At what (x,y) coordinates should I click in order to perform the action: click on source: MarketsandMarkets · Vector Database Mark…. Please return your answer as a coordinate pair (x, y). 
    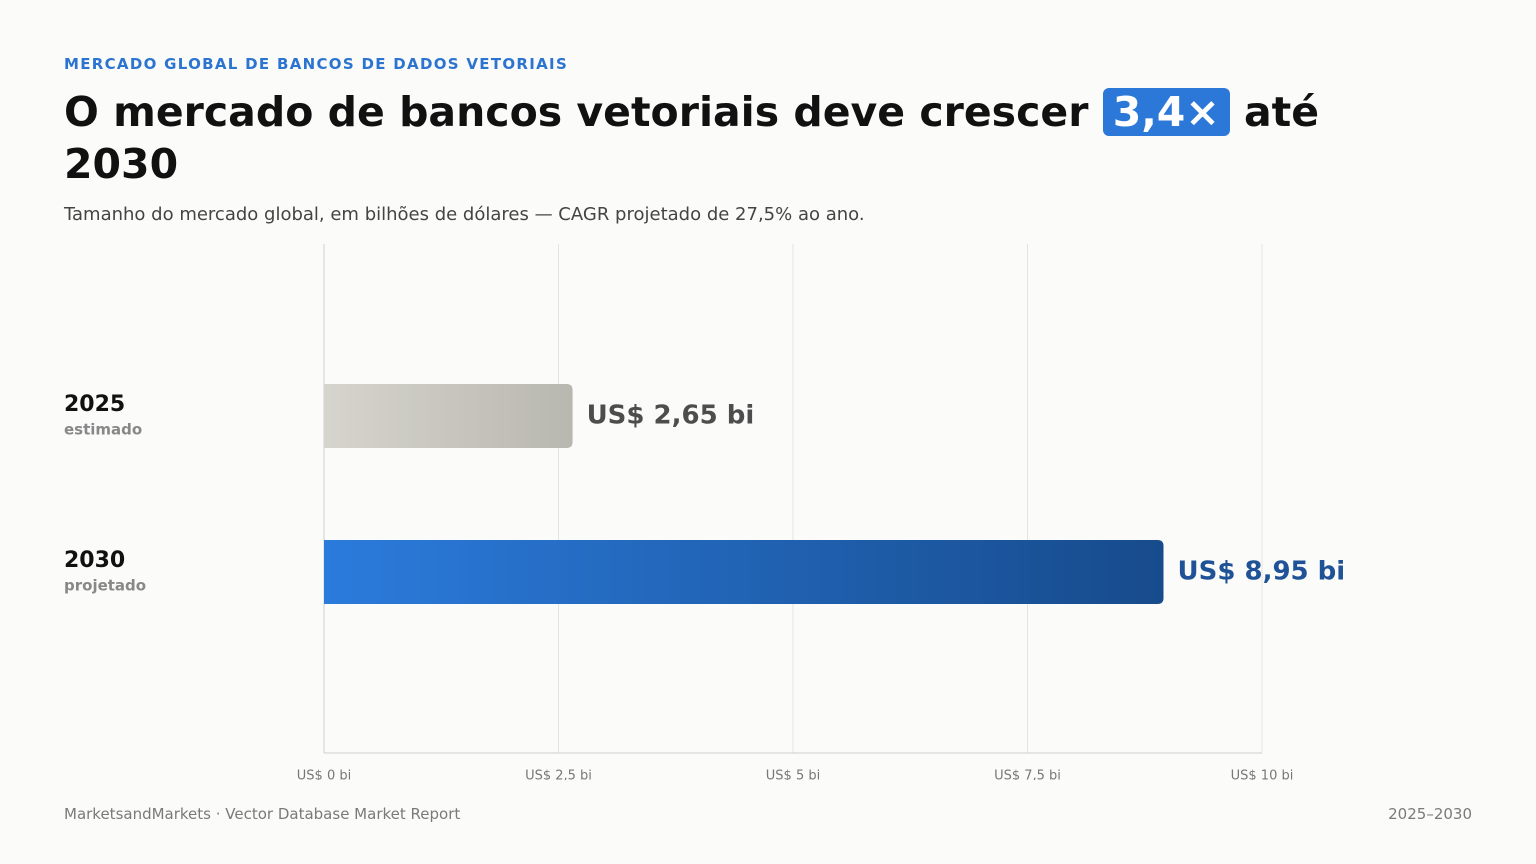
    Looking at the image, I should click on (262, 814).